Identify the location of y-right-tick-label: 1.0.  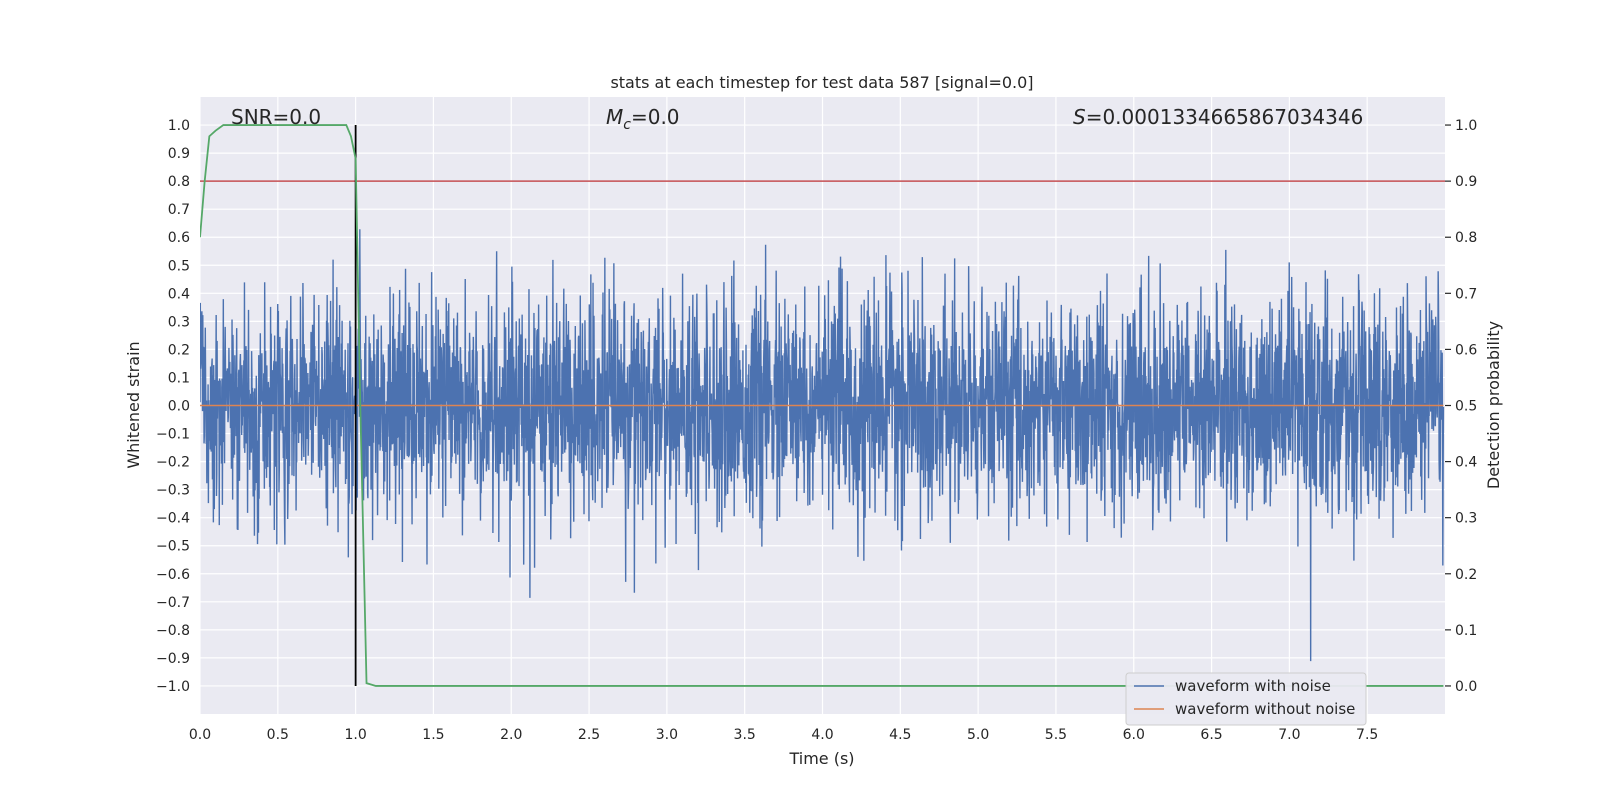
(1466, 126).